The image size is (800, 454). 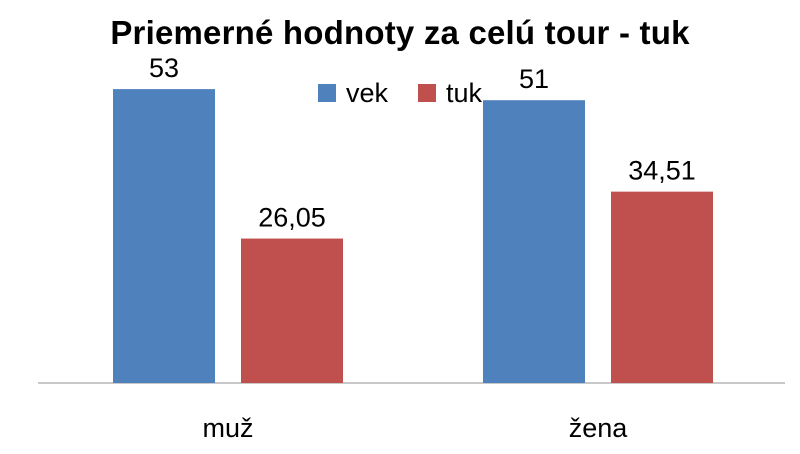 I want to click on data-label-vek-1: 51, so click(x=534, y=79).